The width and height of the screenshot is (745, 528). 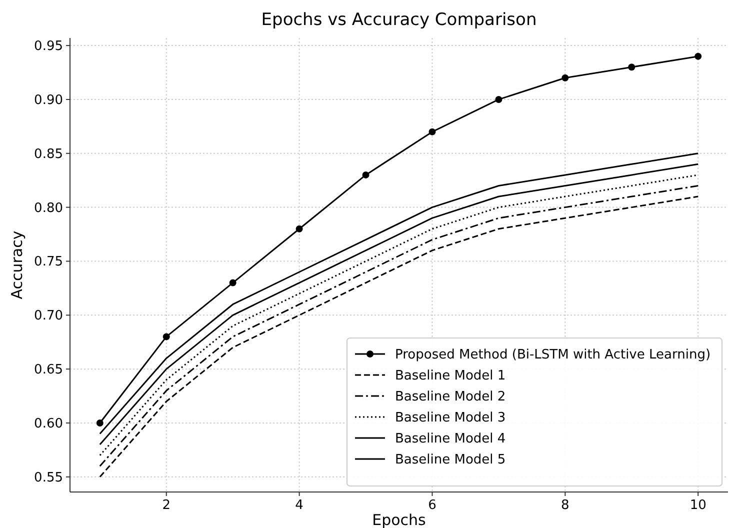 I want to click on y-tick-label: 0.65, so click(x=48, y=370).